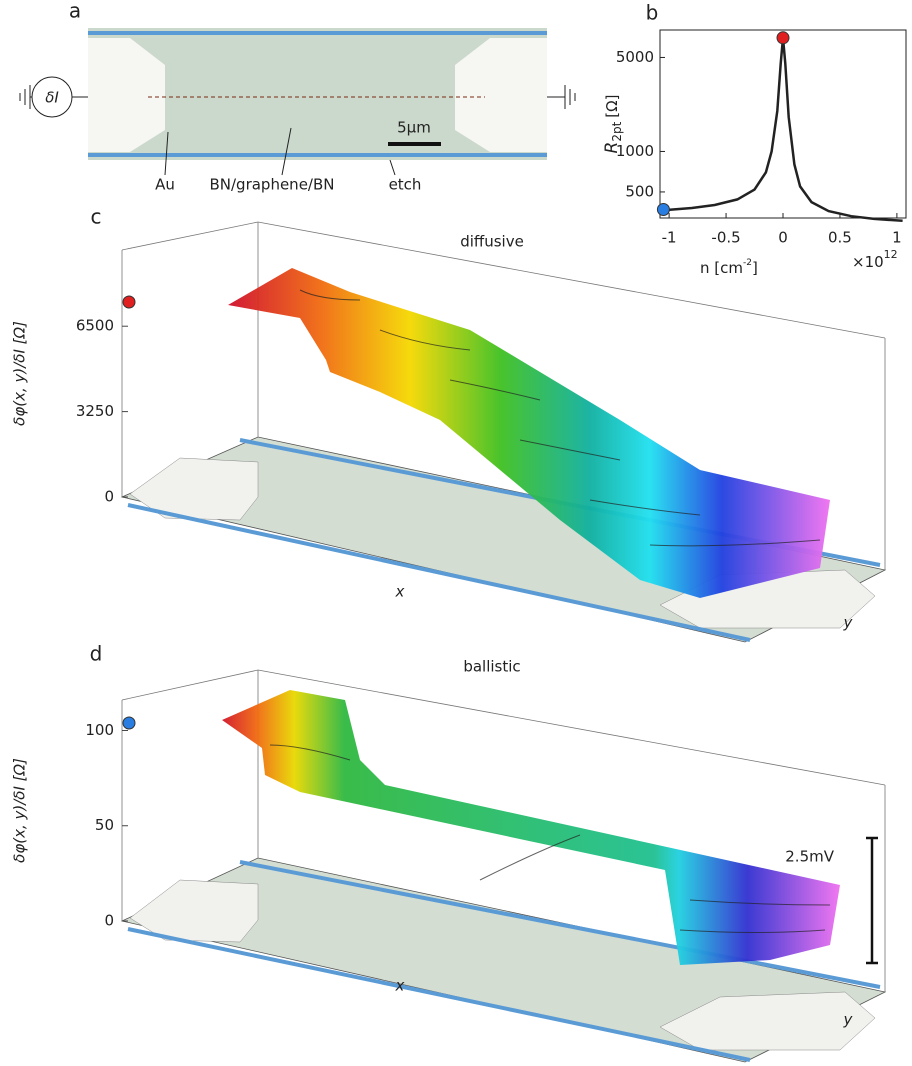  Describe the element at coordinates (872, 900) in the screenshot. I see `scale-bar` at that location.